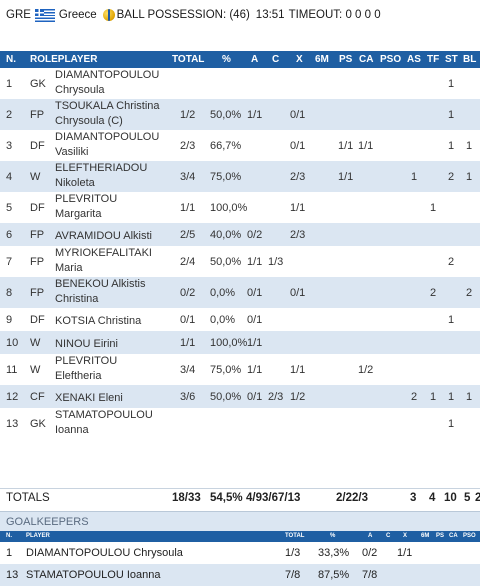 This screenshot has height=586, width=480. Describe the element at coordinates (298, 397) in the screenshot. I see `row-x: 1/2` at that location.